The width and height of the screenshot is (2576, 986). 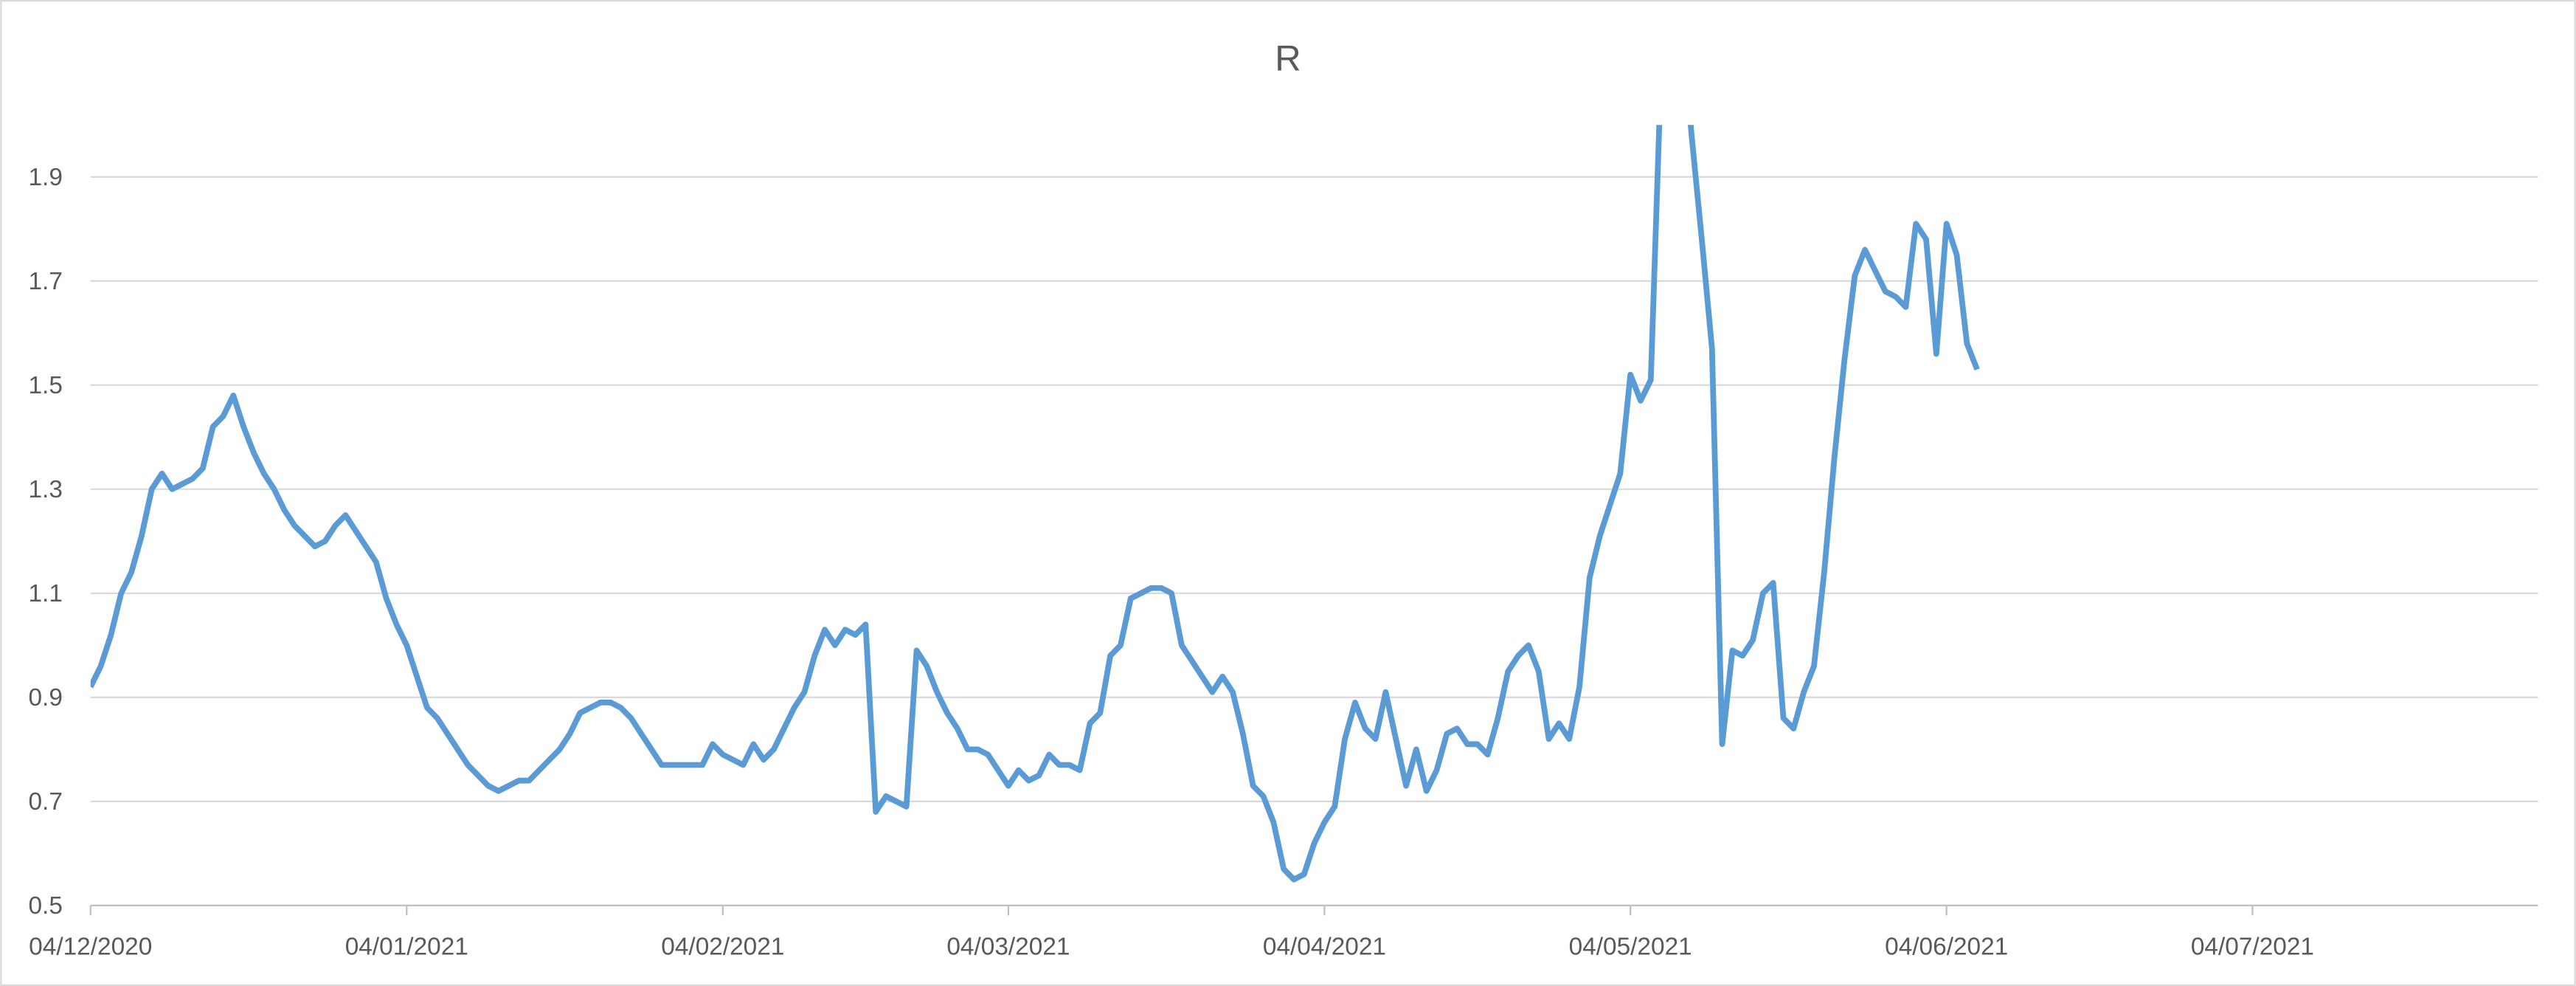 I want to click on y-tick-label: 1.1, so click(x=45, y=593).